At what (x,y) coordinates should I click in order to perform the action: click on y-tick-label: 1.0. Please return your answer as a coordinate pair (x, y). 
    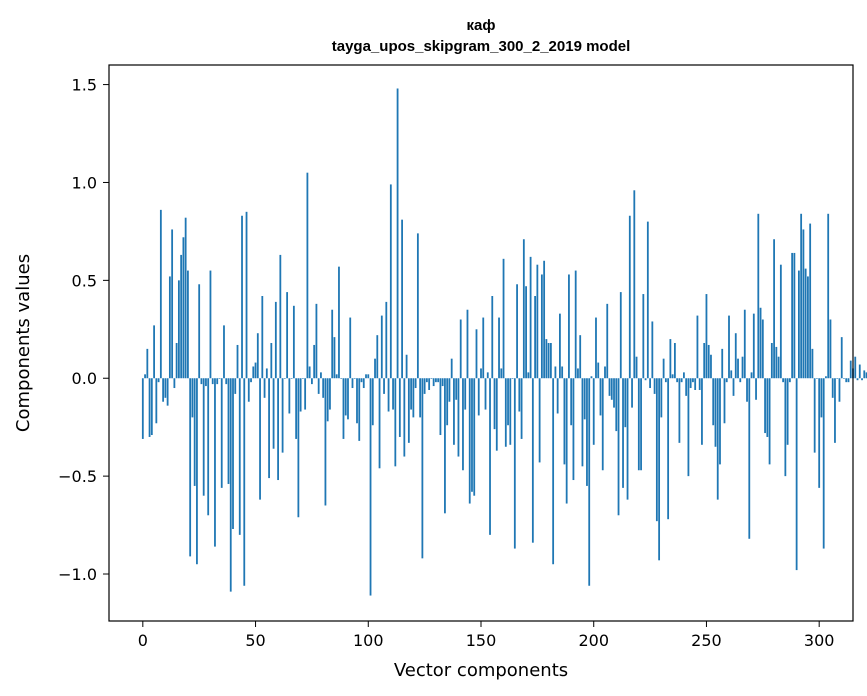
    Looking at the image, I should click on (84, 182).